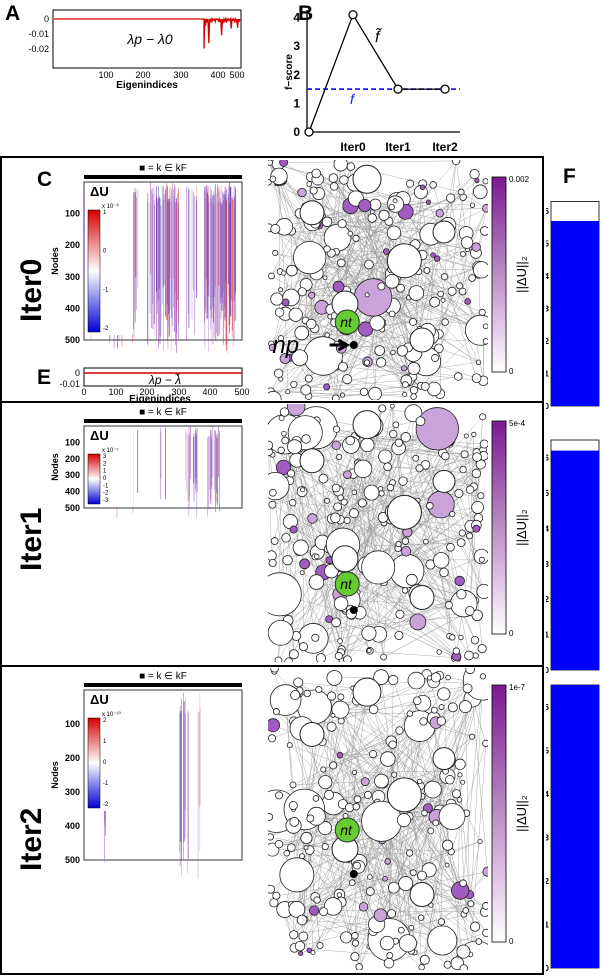 Image resolution: width=605 pixels, height=979 pixels. Describe the element at coordinates (164, 379) in the screenshot. I see `panel-e-annotation: λp − λ̃` at that location.